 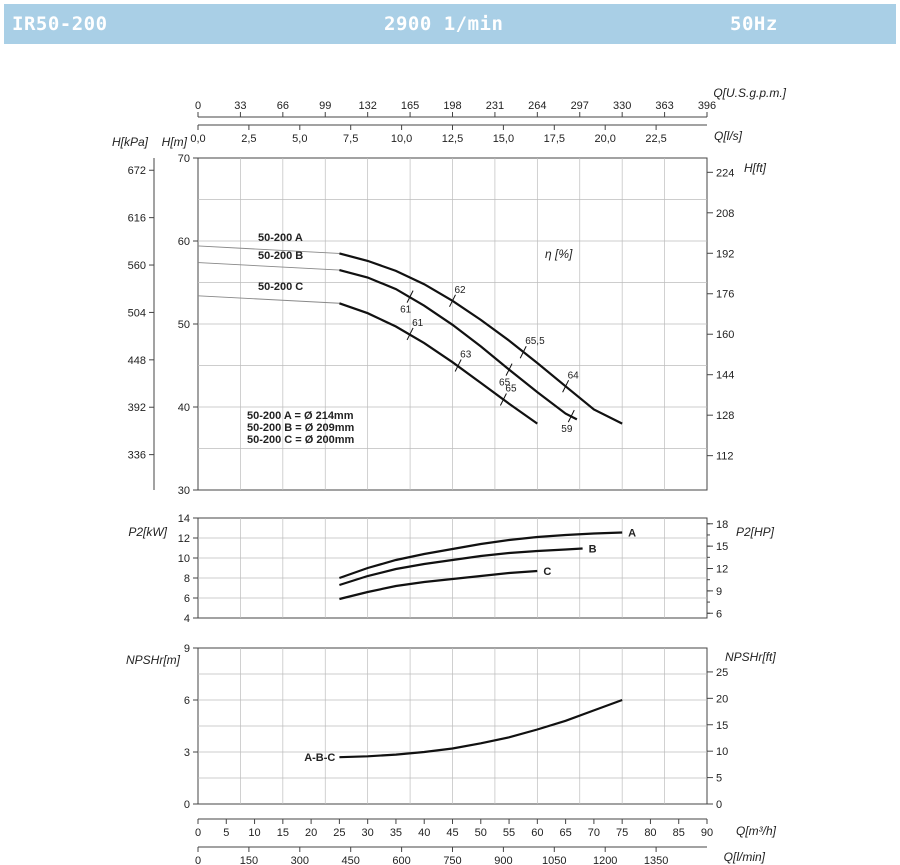 I want to click on ls-axis-label: Q[l/s], so click(x=728, y=136).